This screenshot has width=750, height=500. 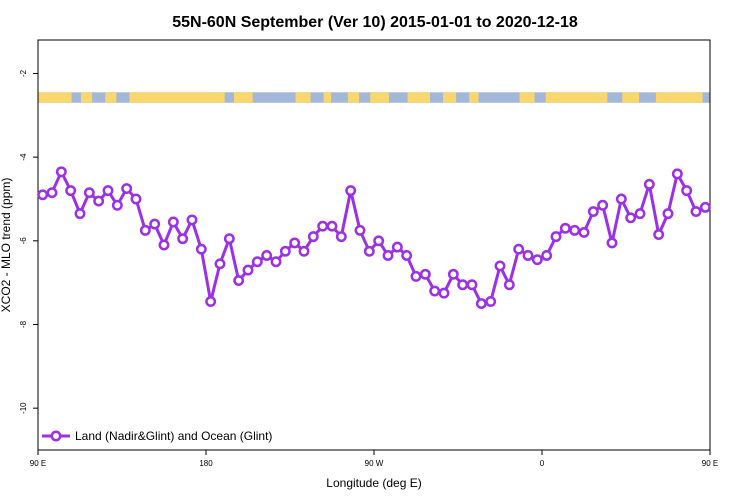 What do you see at coordinates (373, 483) in the screenshot?
I see `x-axis-label: Longitude (deg E)` at bounding box center [373, 483].